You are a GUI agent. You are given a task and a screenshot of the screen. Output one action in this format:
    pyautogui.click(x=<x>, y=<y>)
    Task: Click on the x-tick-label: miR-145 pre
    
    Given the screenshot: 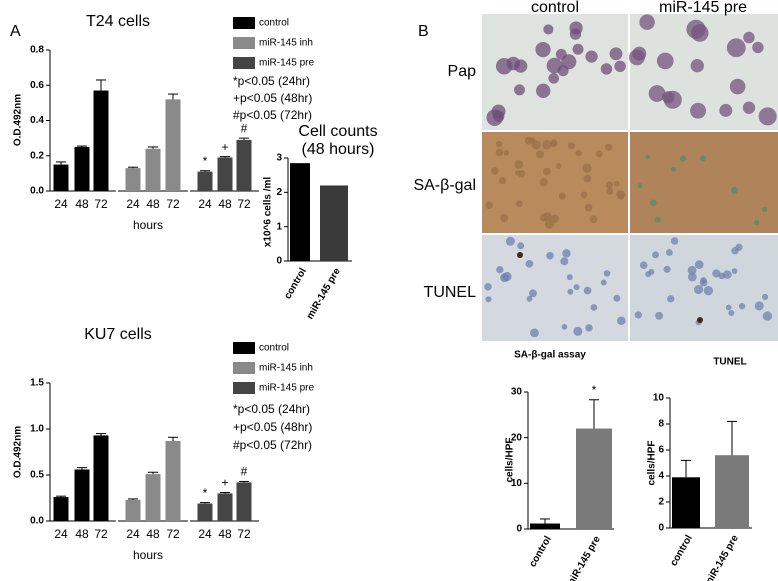 What is the action you would take?
    pyautogui.click(x=324, y=293)
    